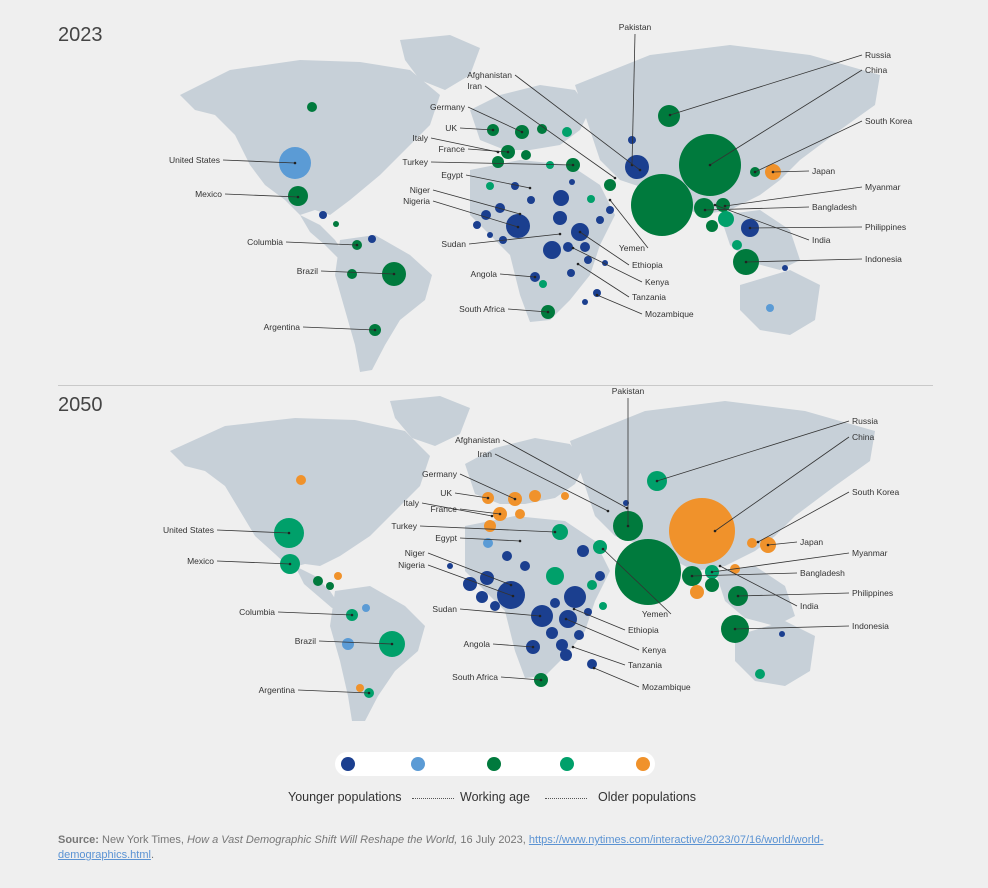 The height and width of the screenshot is (888, 988). Describe the element at coordinates (444, 609) in the screenshot. I see `country-label: Sudan` at that location.